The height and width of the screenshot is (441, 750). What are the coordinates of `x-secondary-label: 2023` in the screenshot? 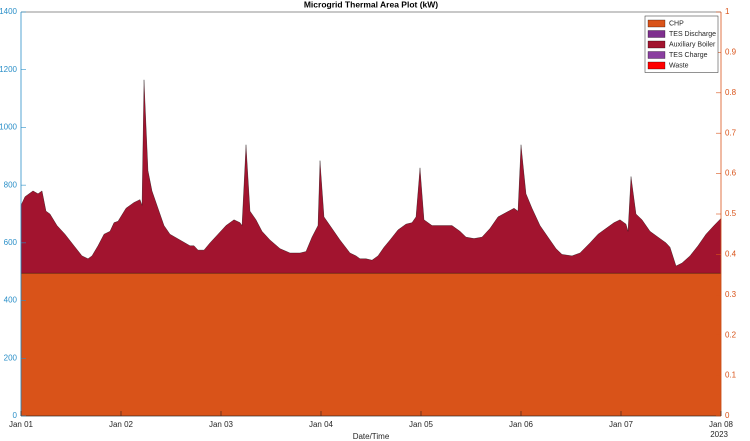 It's located at (719, 434).